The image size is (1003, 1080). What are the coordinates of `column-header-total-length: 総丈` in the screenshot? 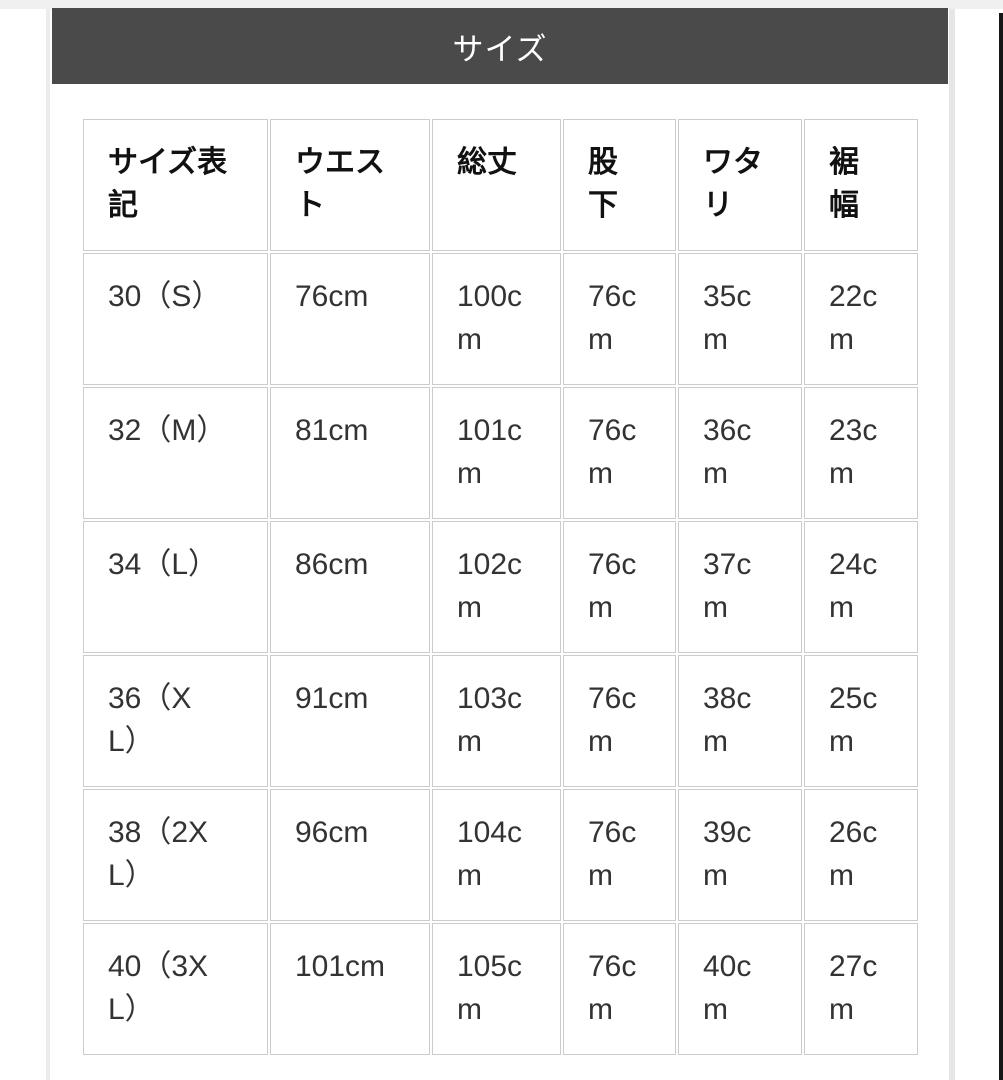 It's located at (496, 185).